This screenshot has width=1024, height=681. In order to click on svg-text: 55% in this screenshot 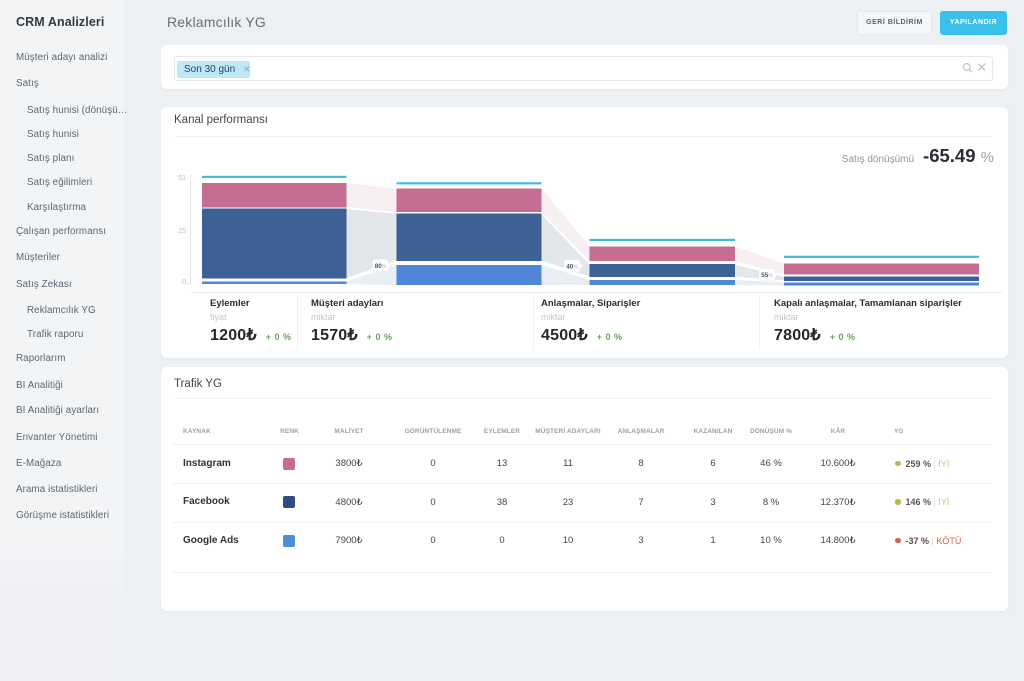, I will do `click(767, 275)`.